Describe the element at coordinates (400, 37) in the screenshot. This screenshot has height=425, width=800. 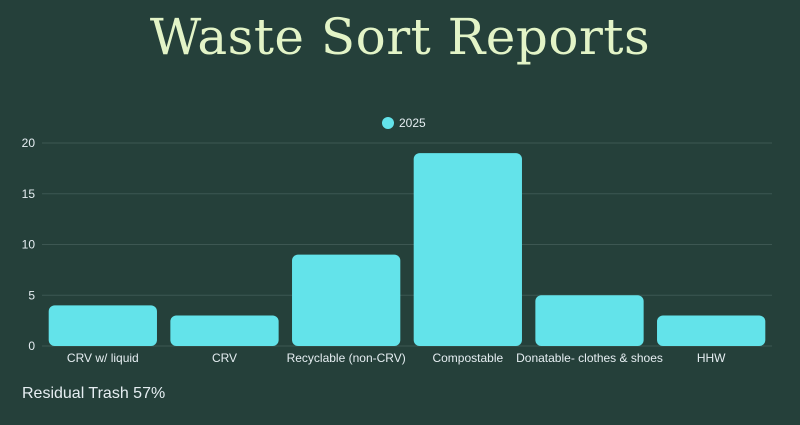
I see `page-title: Waste Sort Reports` at that location.